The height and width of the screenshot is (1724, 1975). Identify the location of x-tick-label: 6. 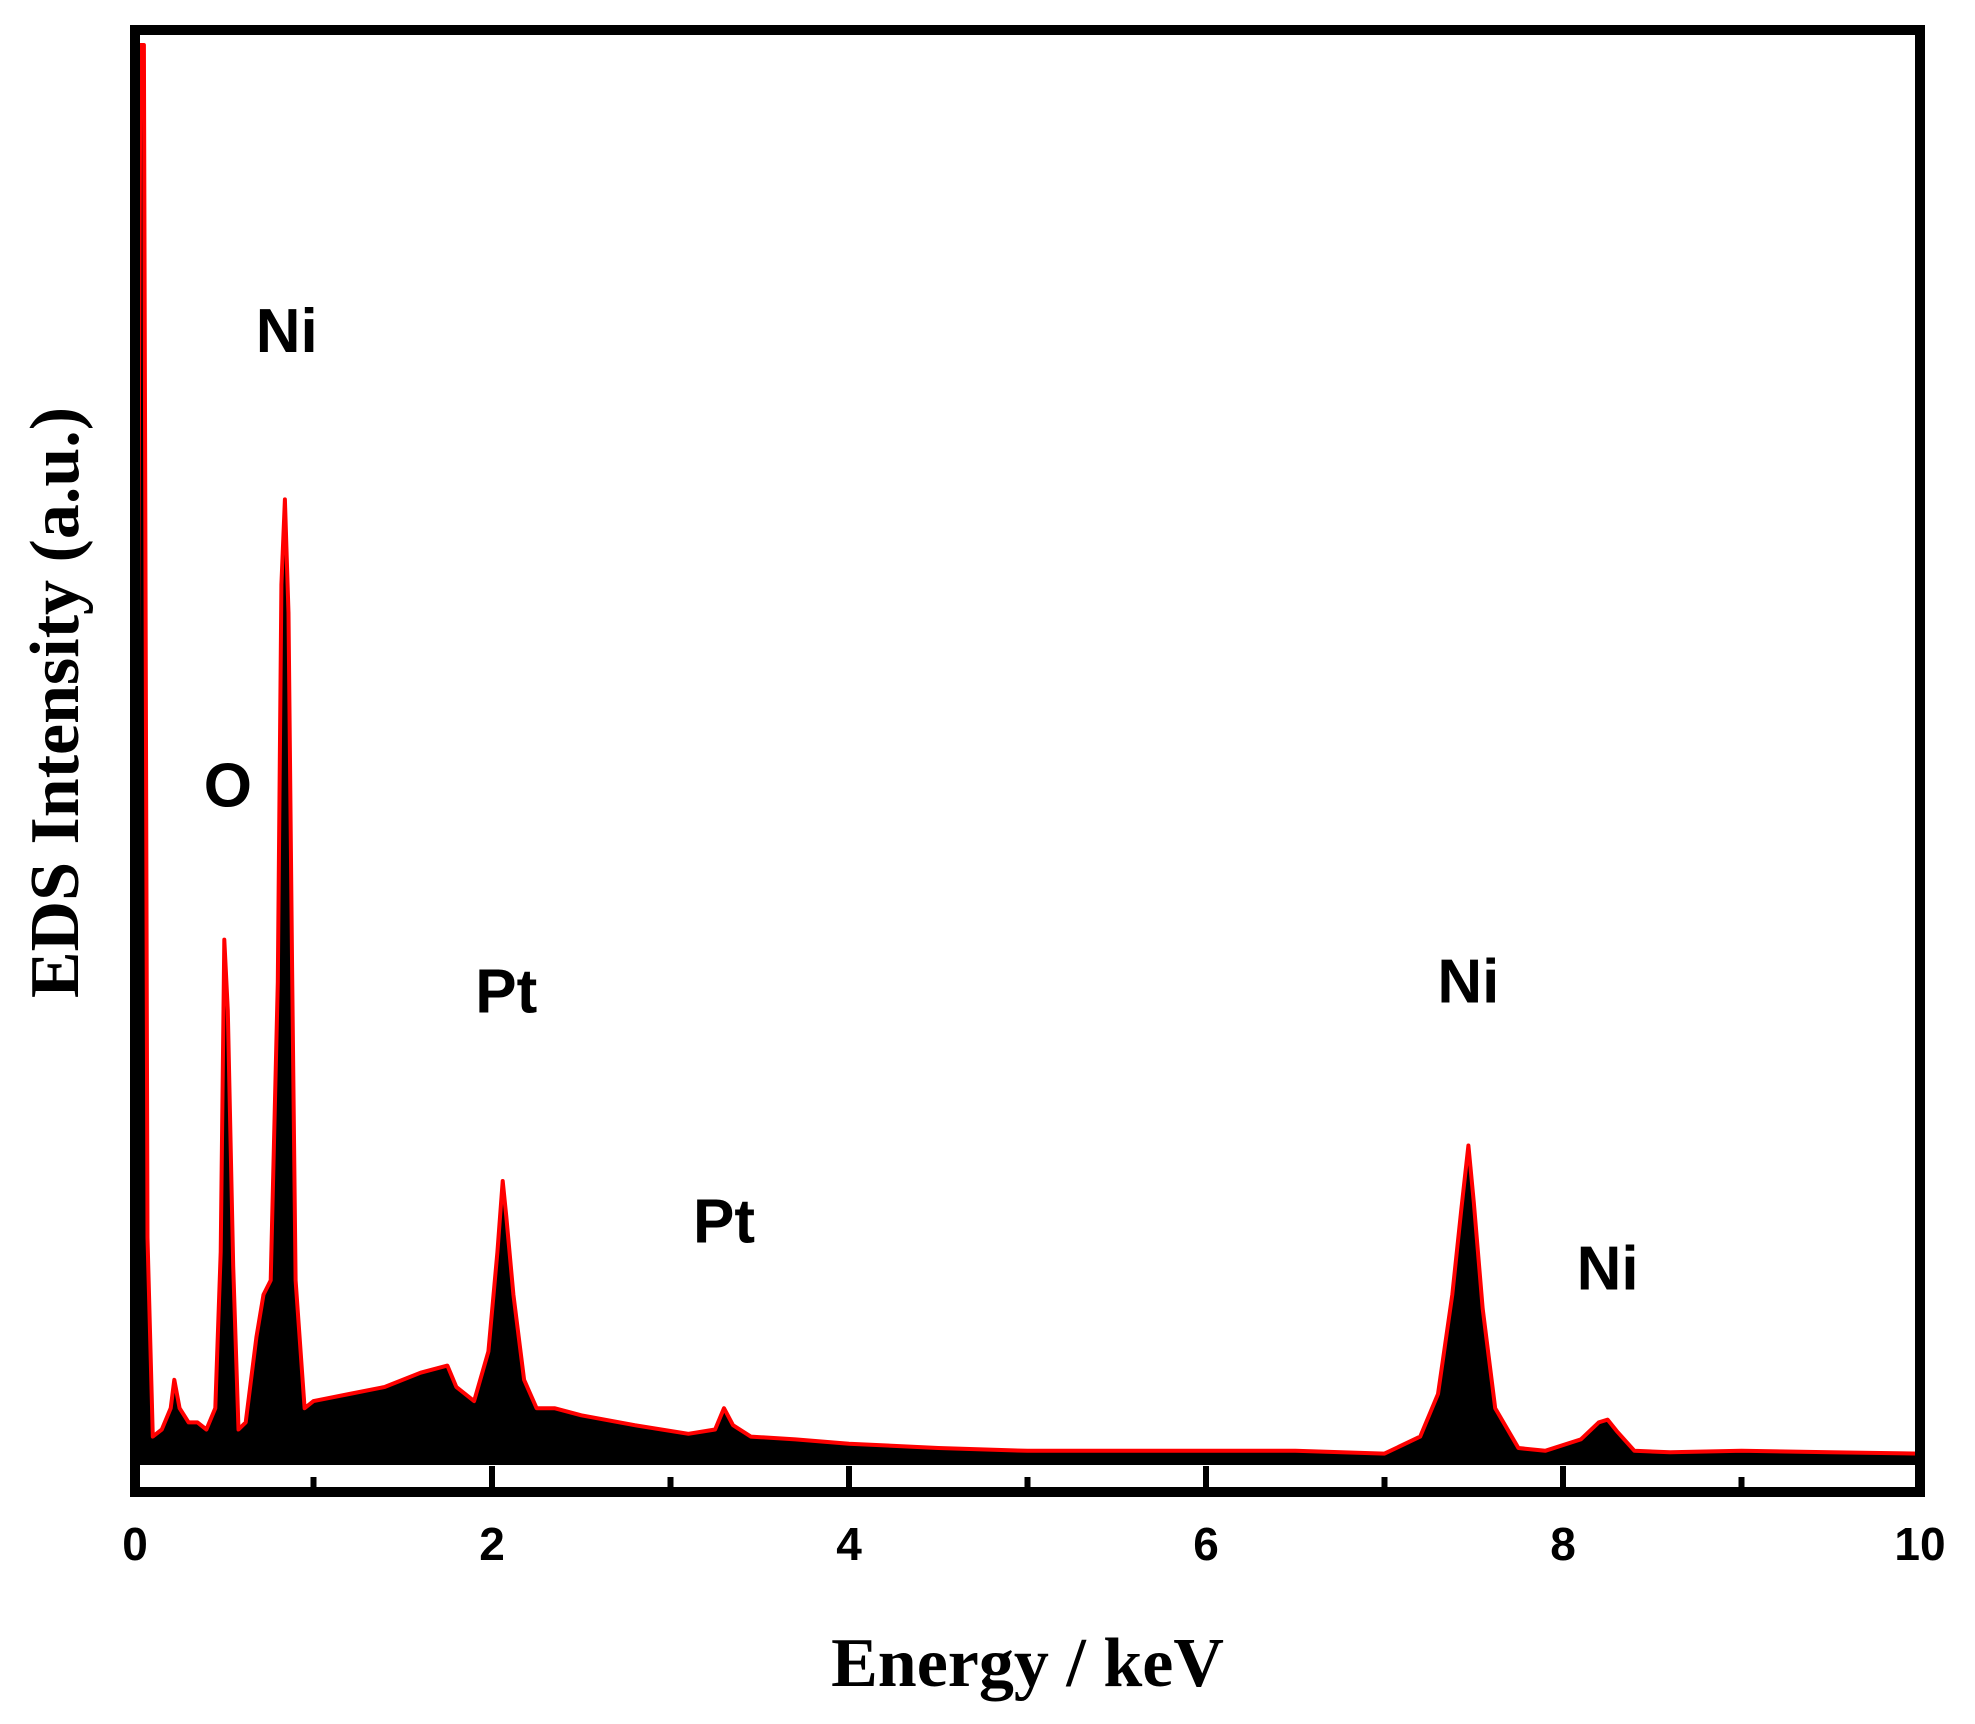
(1206, 1544).